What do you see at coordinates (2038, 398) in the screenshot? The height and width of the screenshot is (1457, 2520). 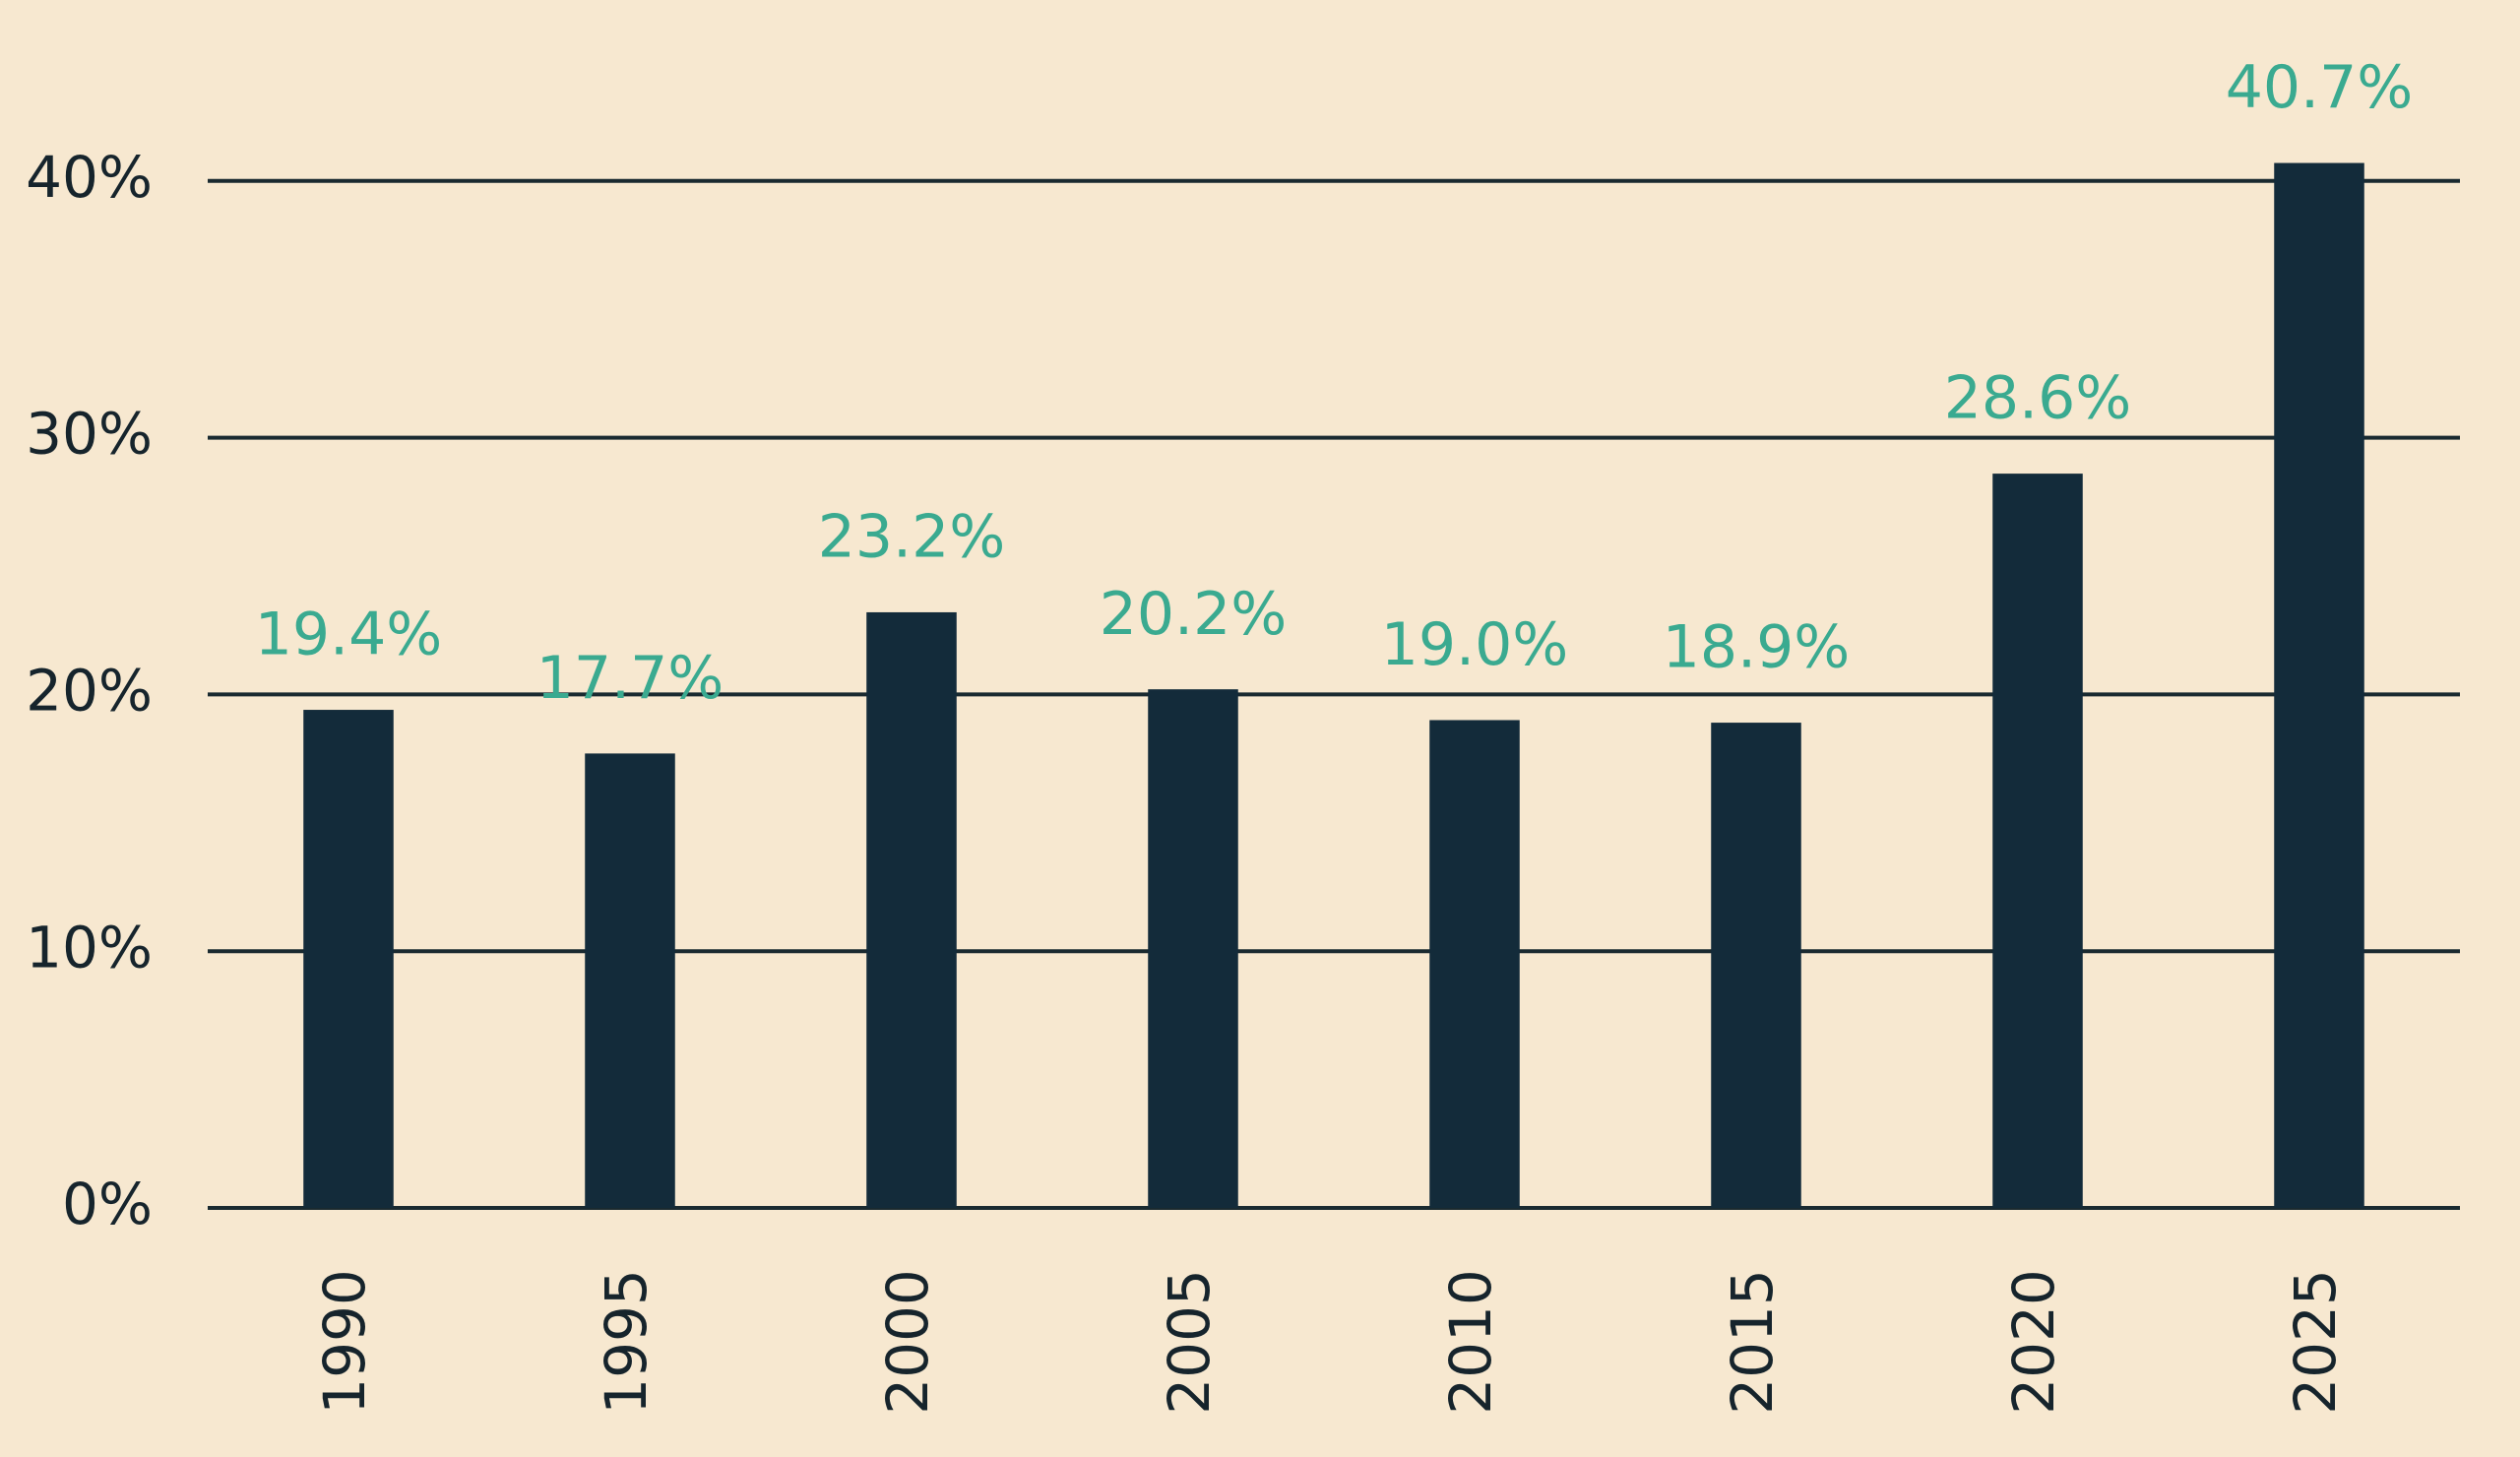 I see `value-label: 28.6%` at bounding box center [2038, 398].